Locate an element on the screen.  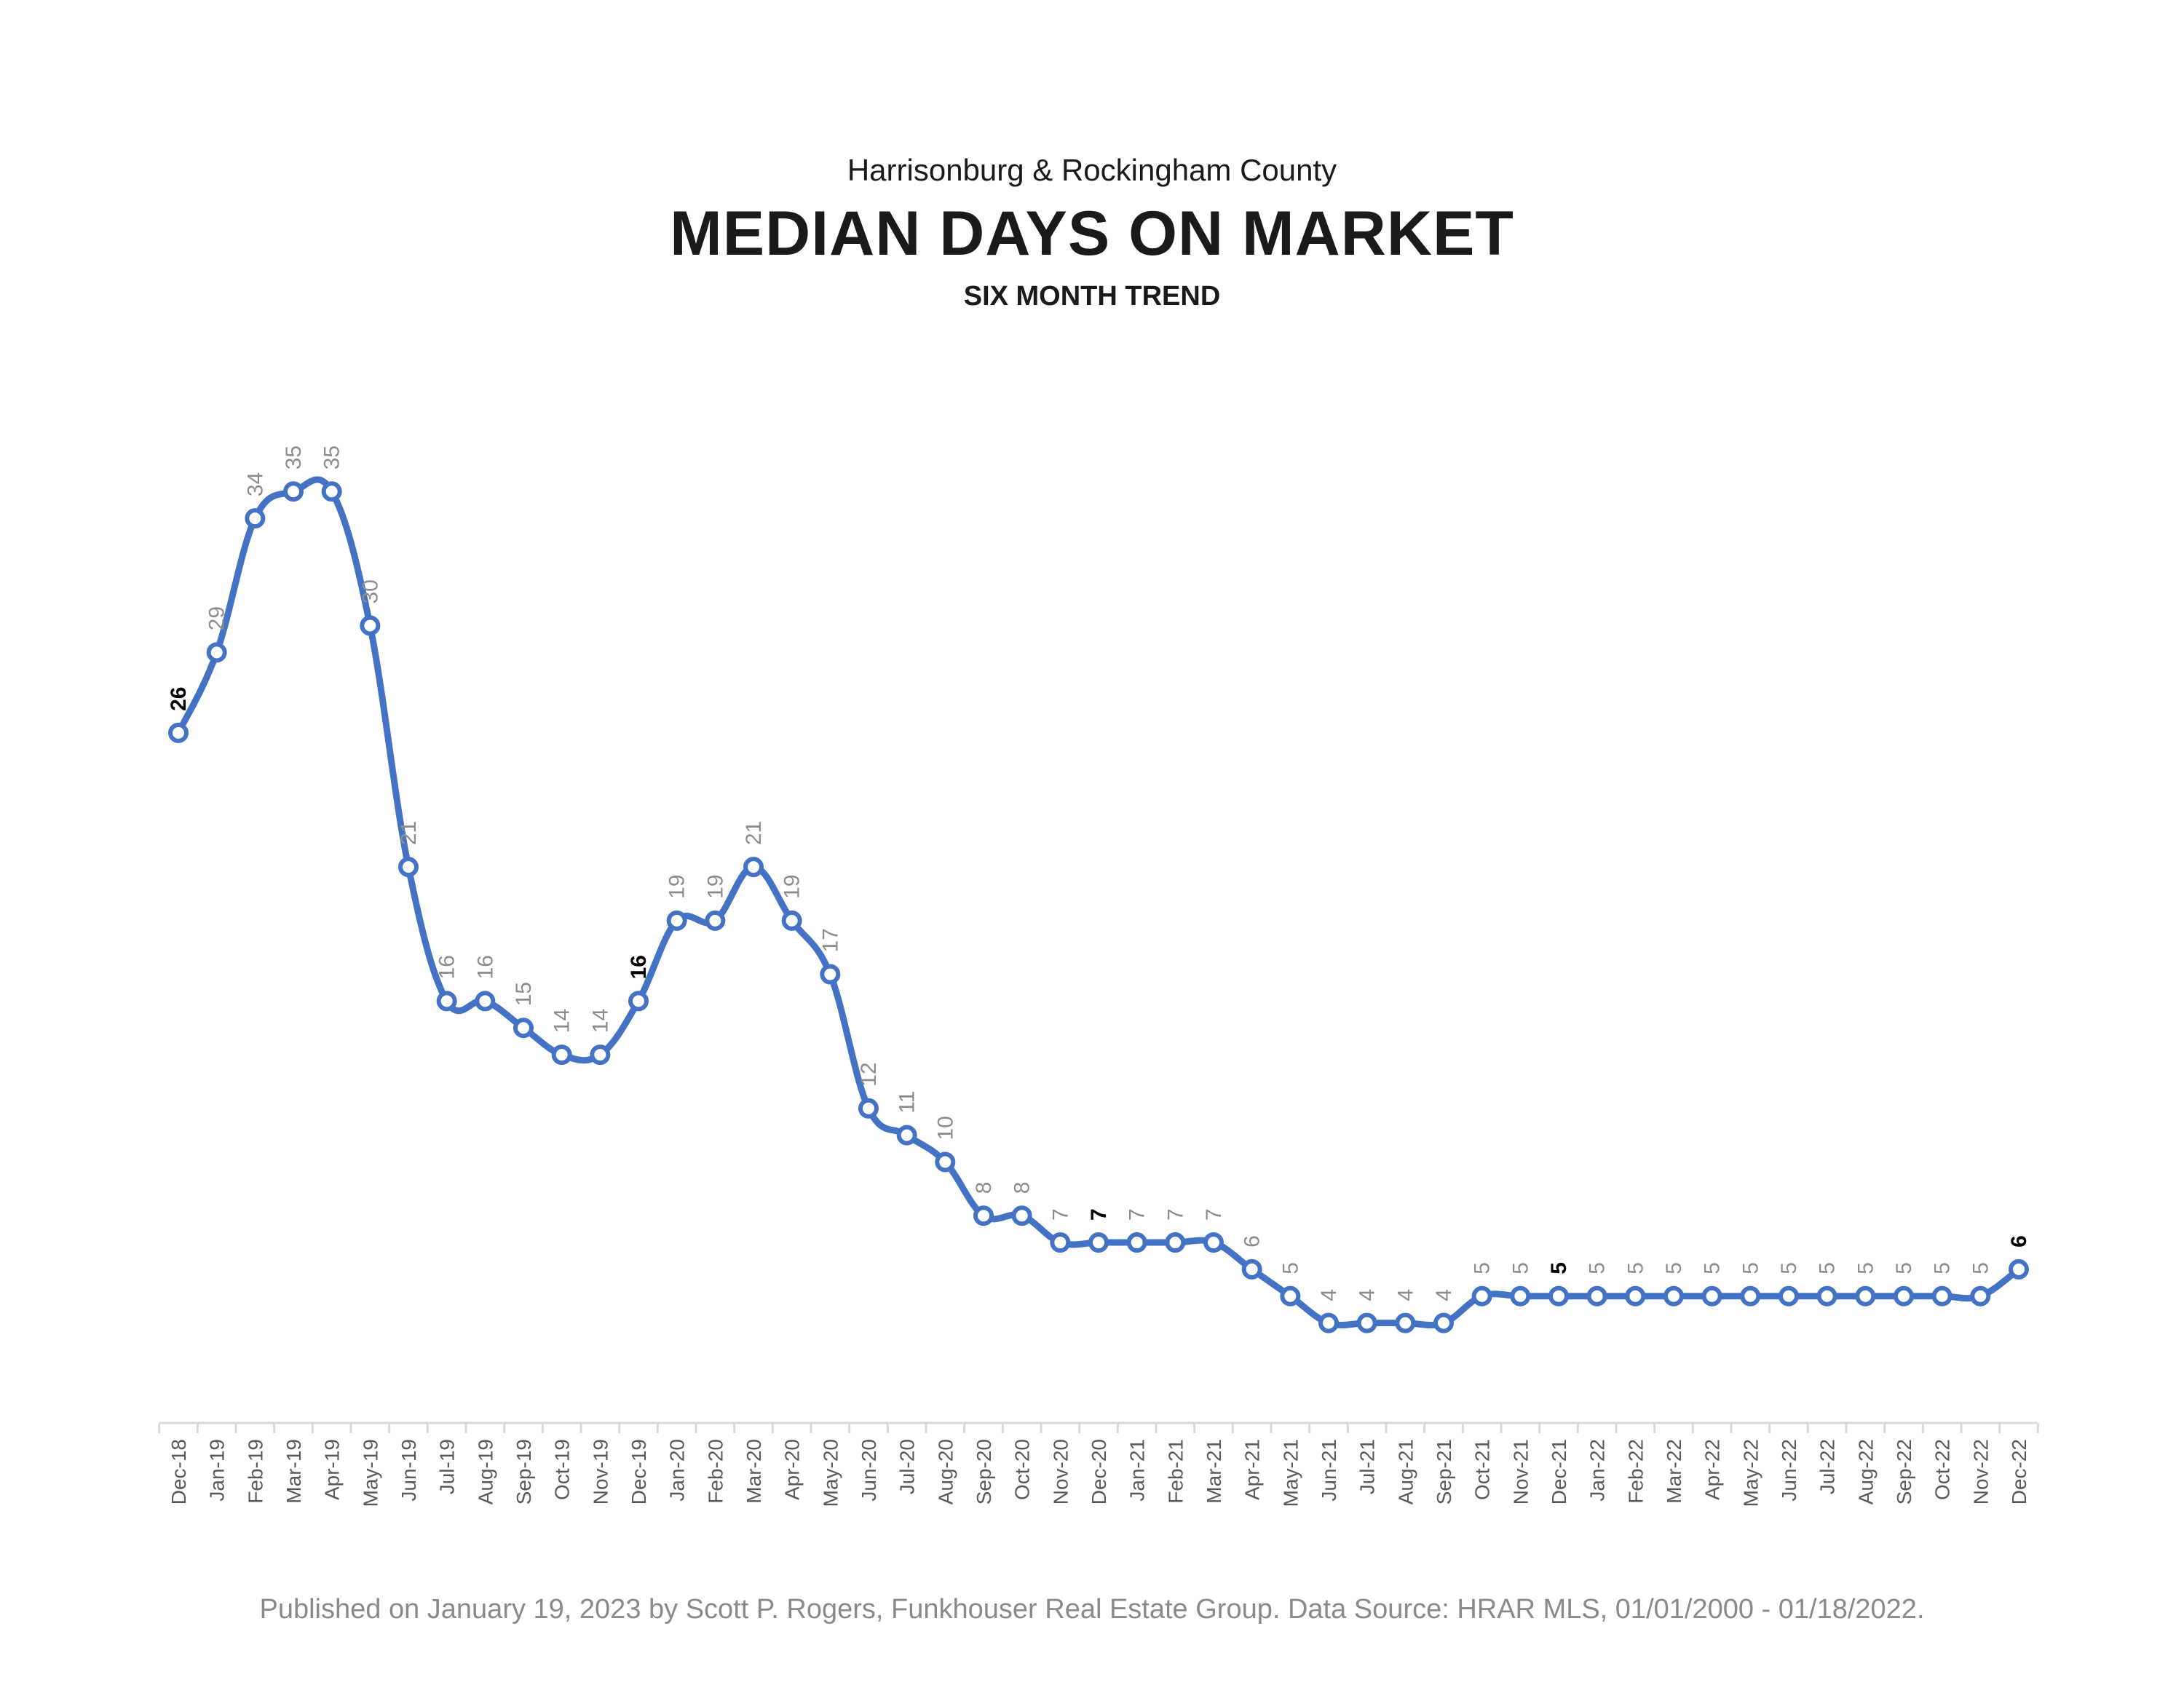
x-tick-label: Nov-21 is located at coordinates (1520, 1471).